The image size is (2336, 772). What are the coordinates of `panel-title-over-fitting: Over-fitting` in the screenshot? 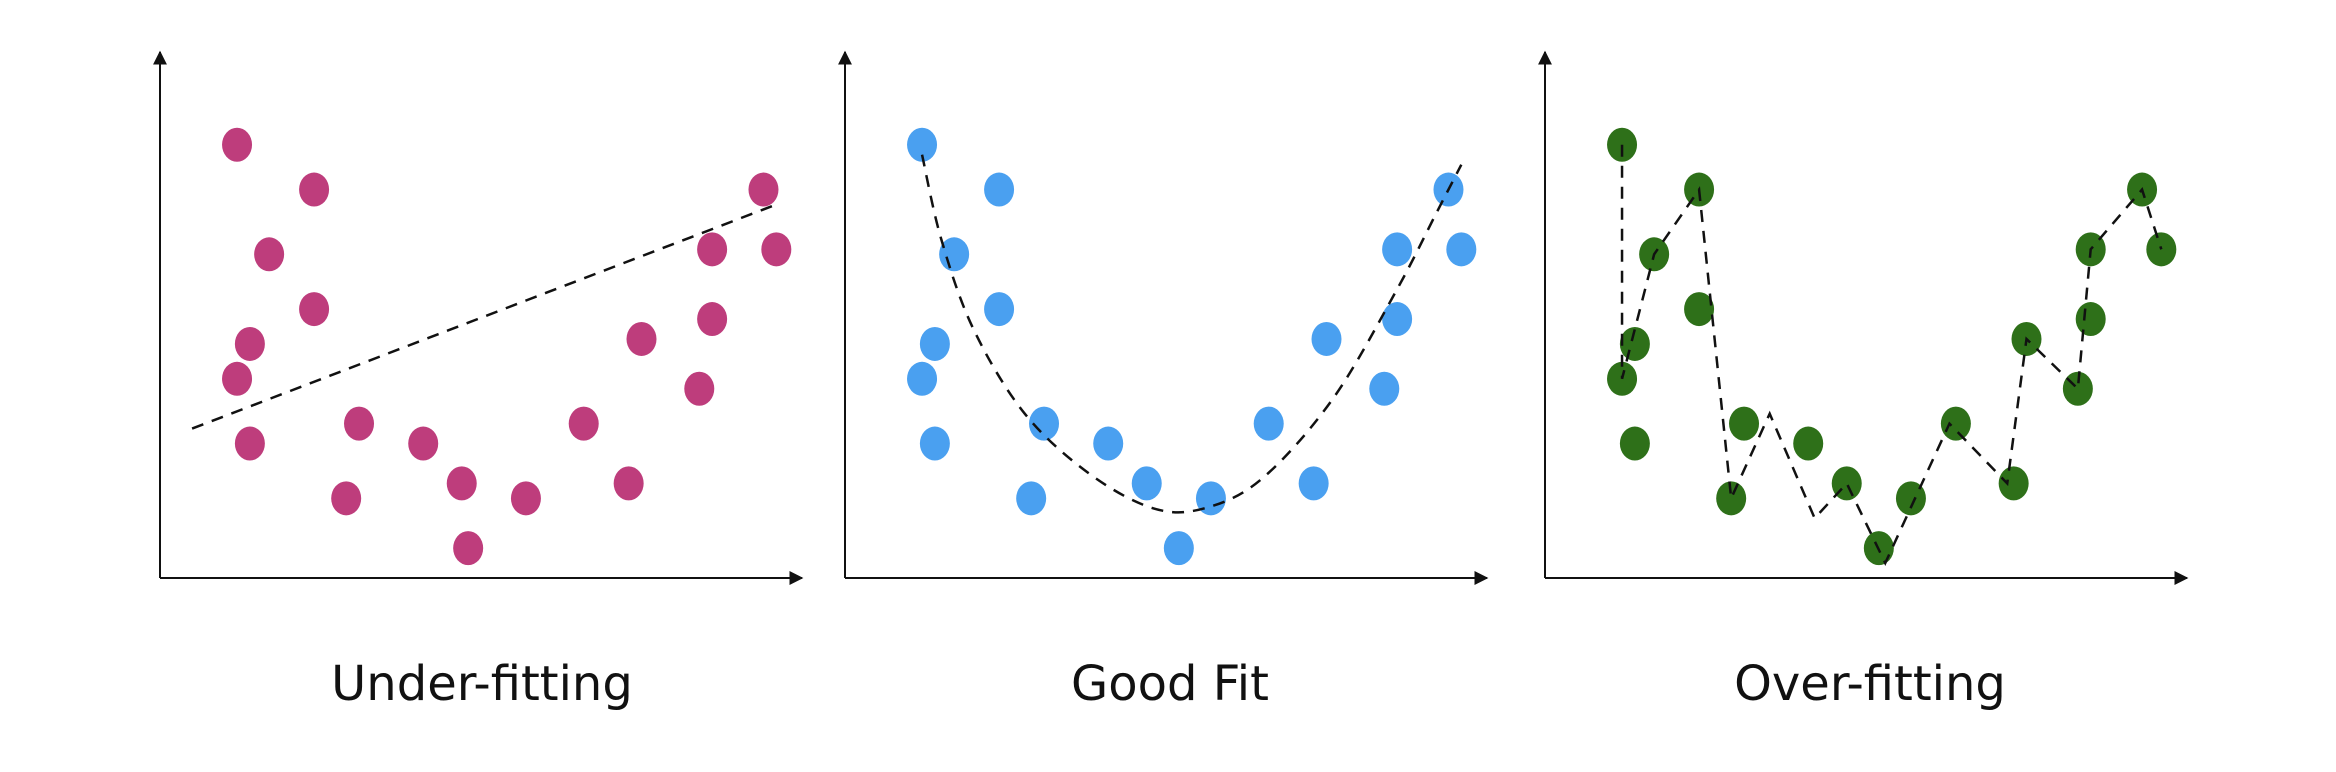 It's located at (1870, 684).